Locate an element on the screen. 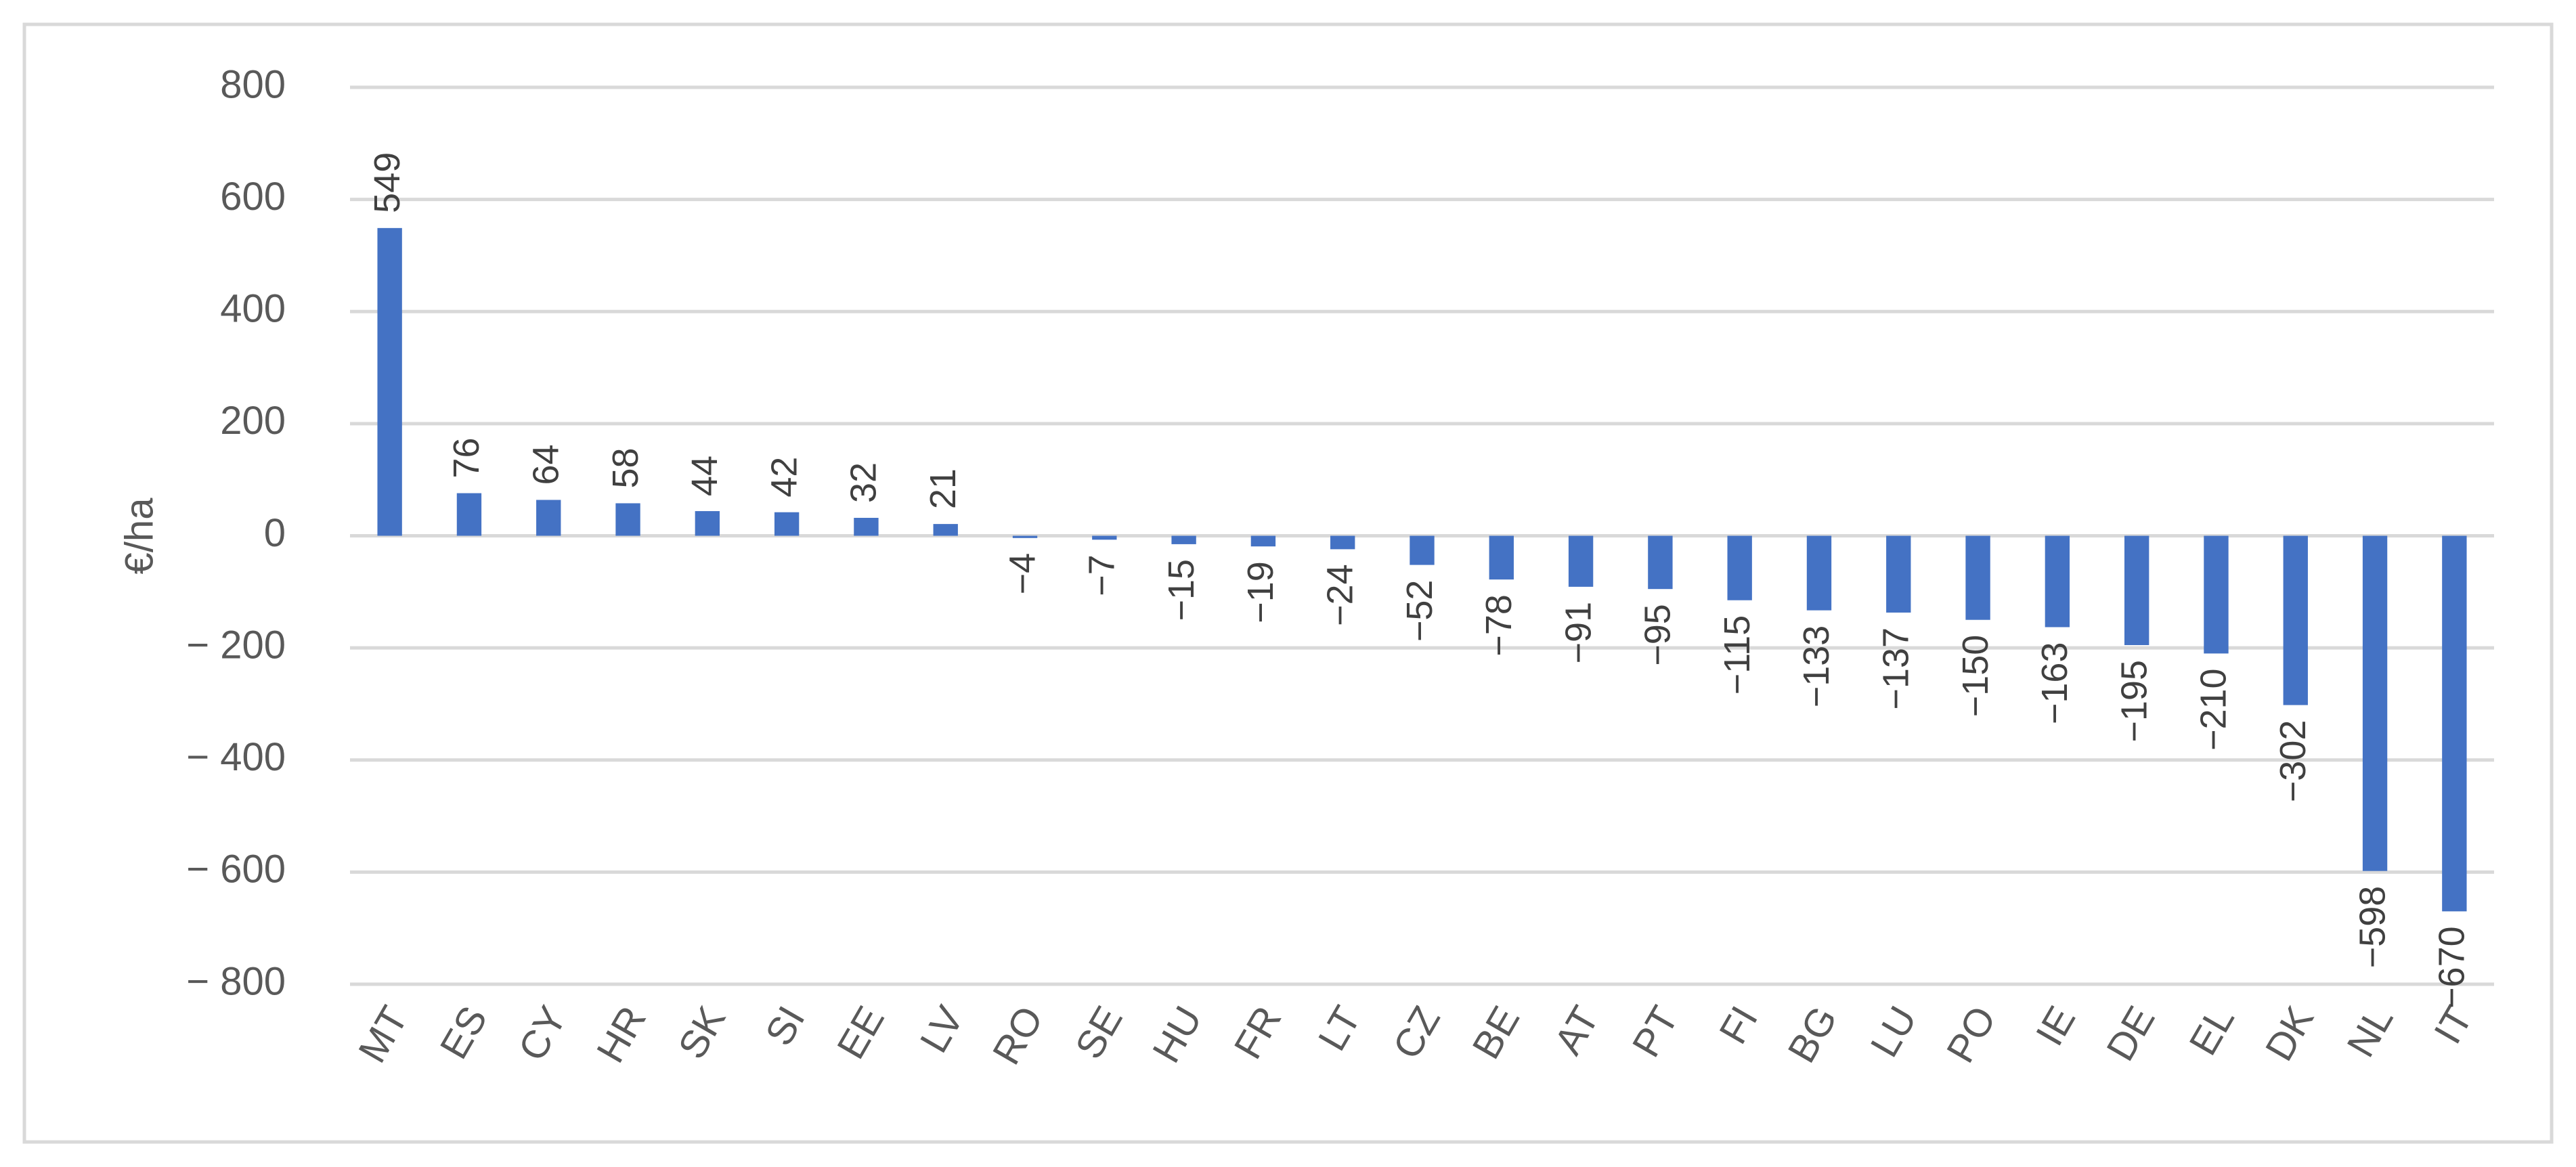 The width and height of the screenshot is (2576, 1167). value-label: −150 is located at coordinates (1975, 676).